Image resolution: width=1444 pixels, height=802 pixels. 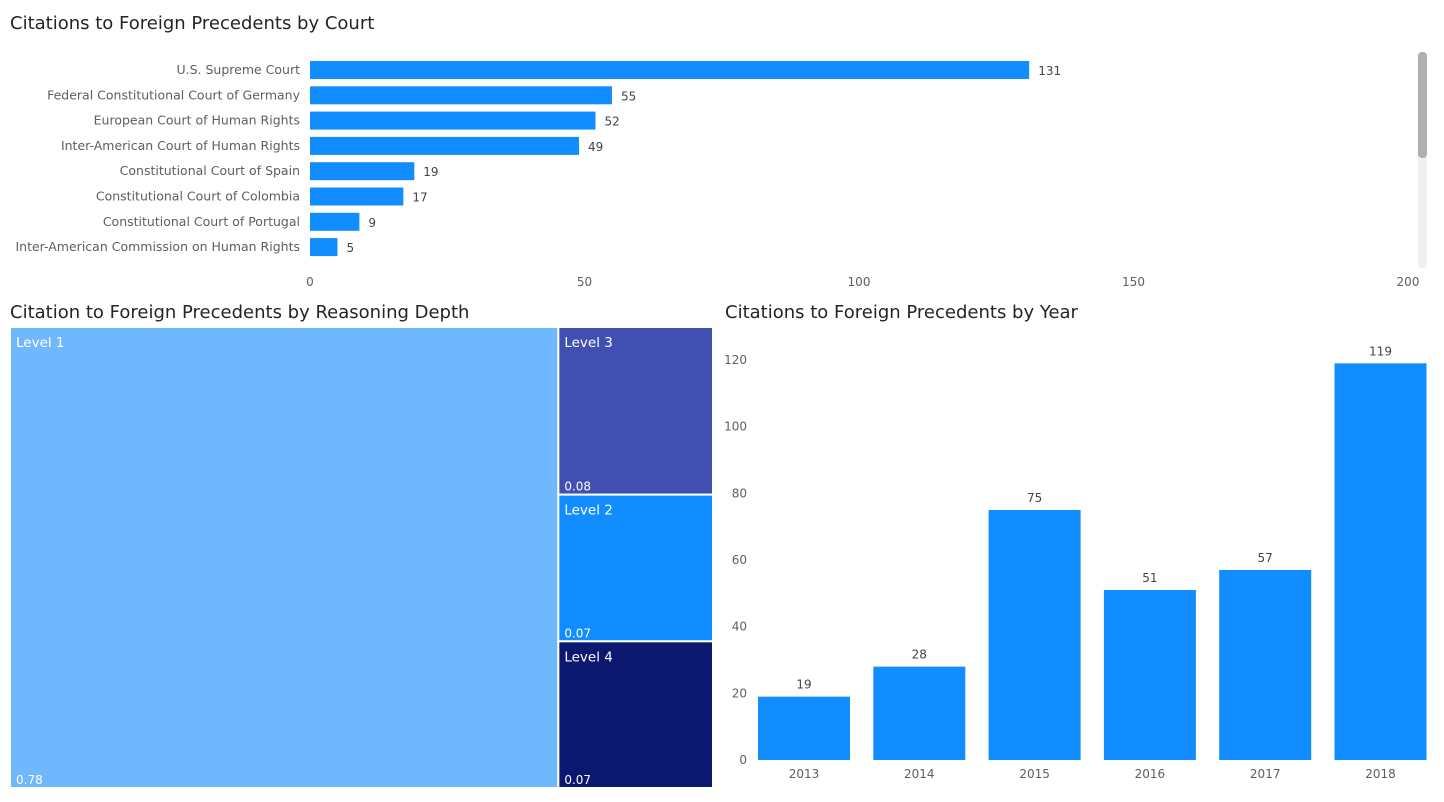 I want to click on year-y-tick-label: 100, so click(x=735, y=427).